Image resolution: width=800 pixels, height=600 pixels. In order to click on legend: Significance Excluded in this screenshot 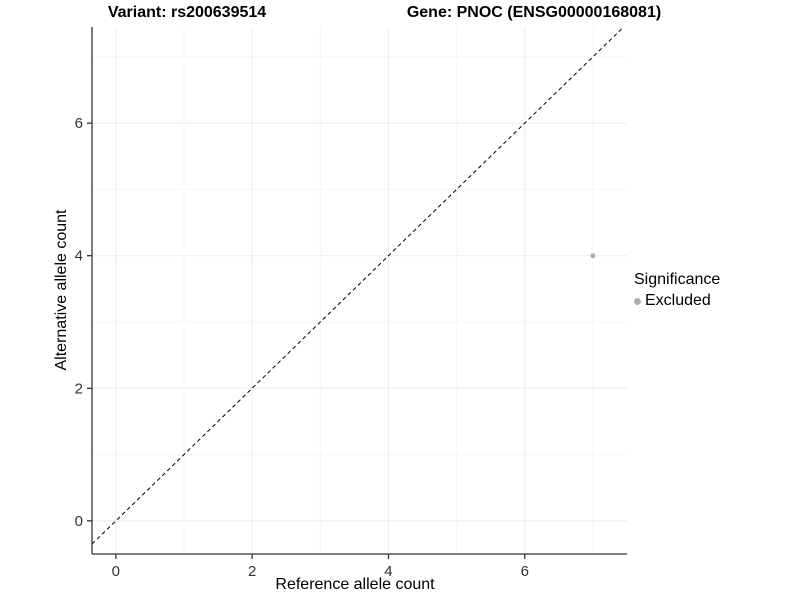, I will do `click(677, 290)`.